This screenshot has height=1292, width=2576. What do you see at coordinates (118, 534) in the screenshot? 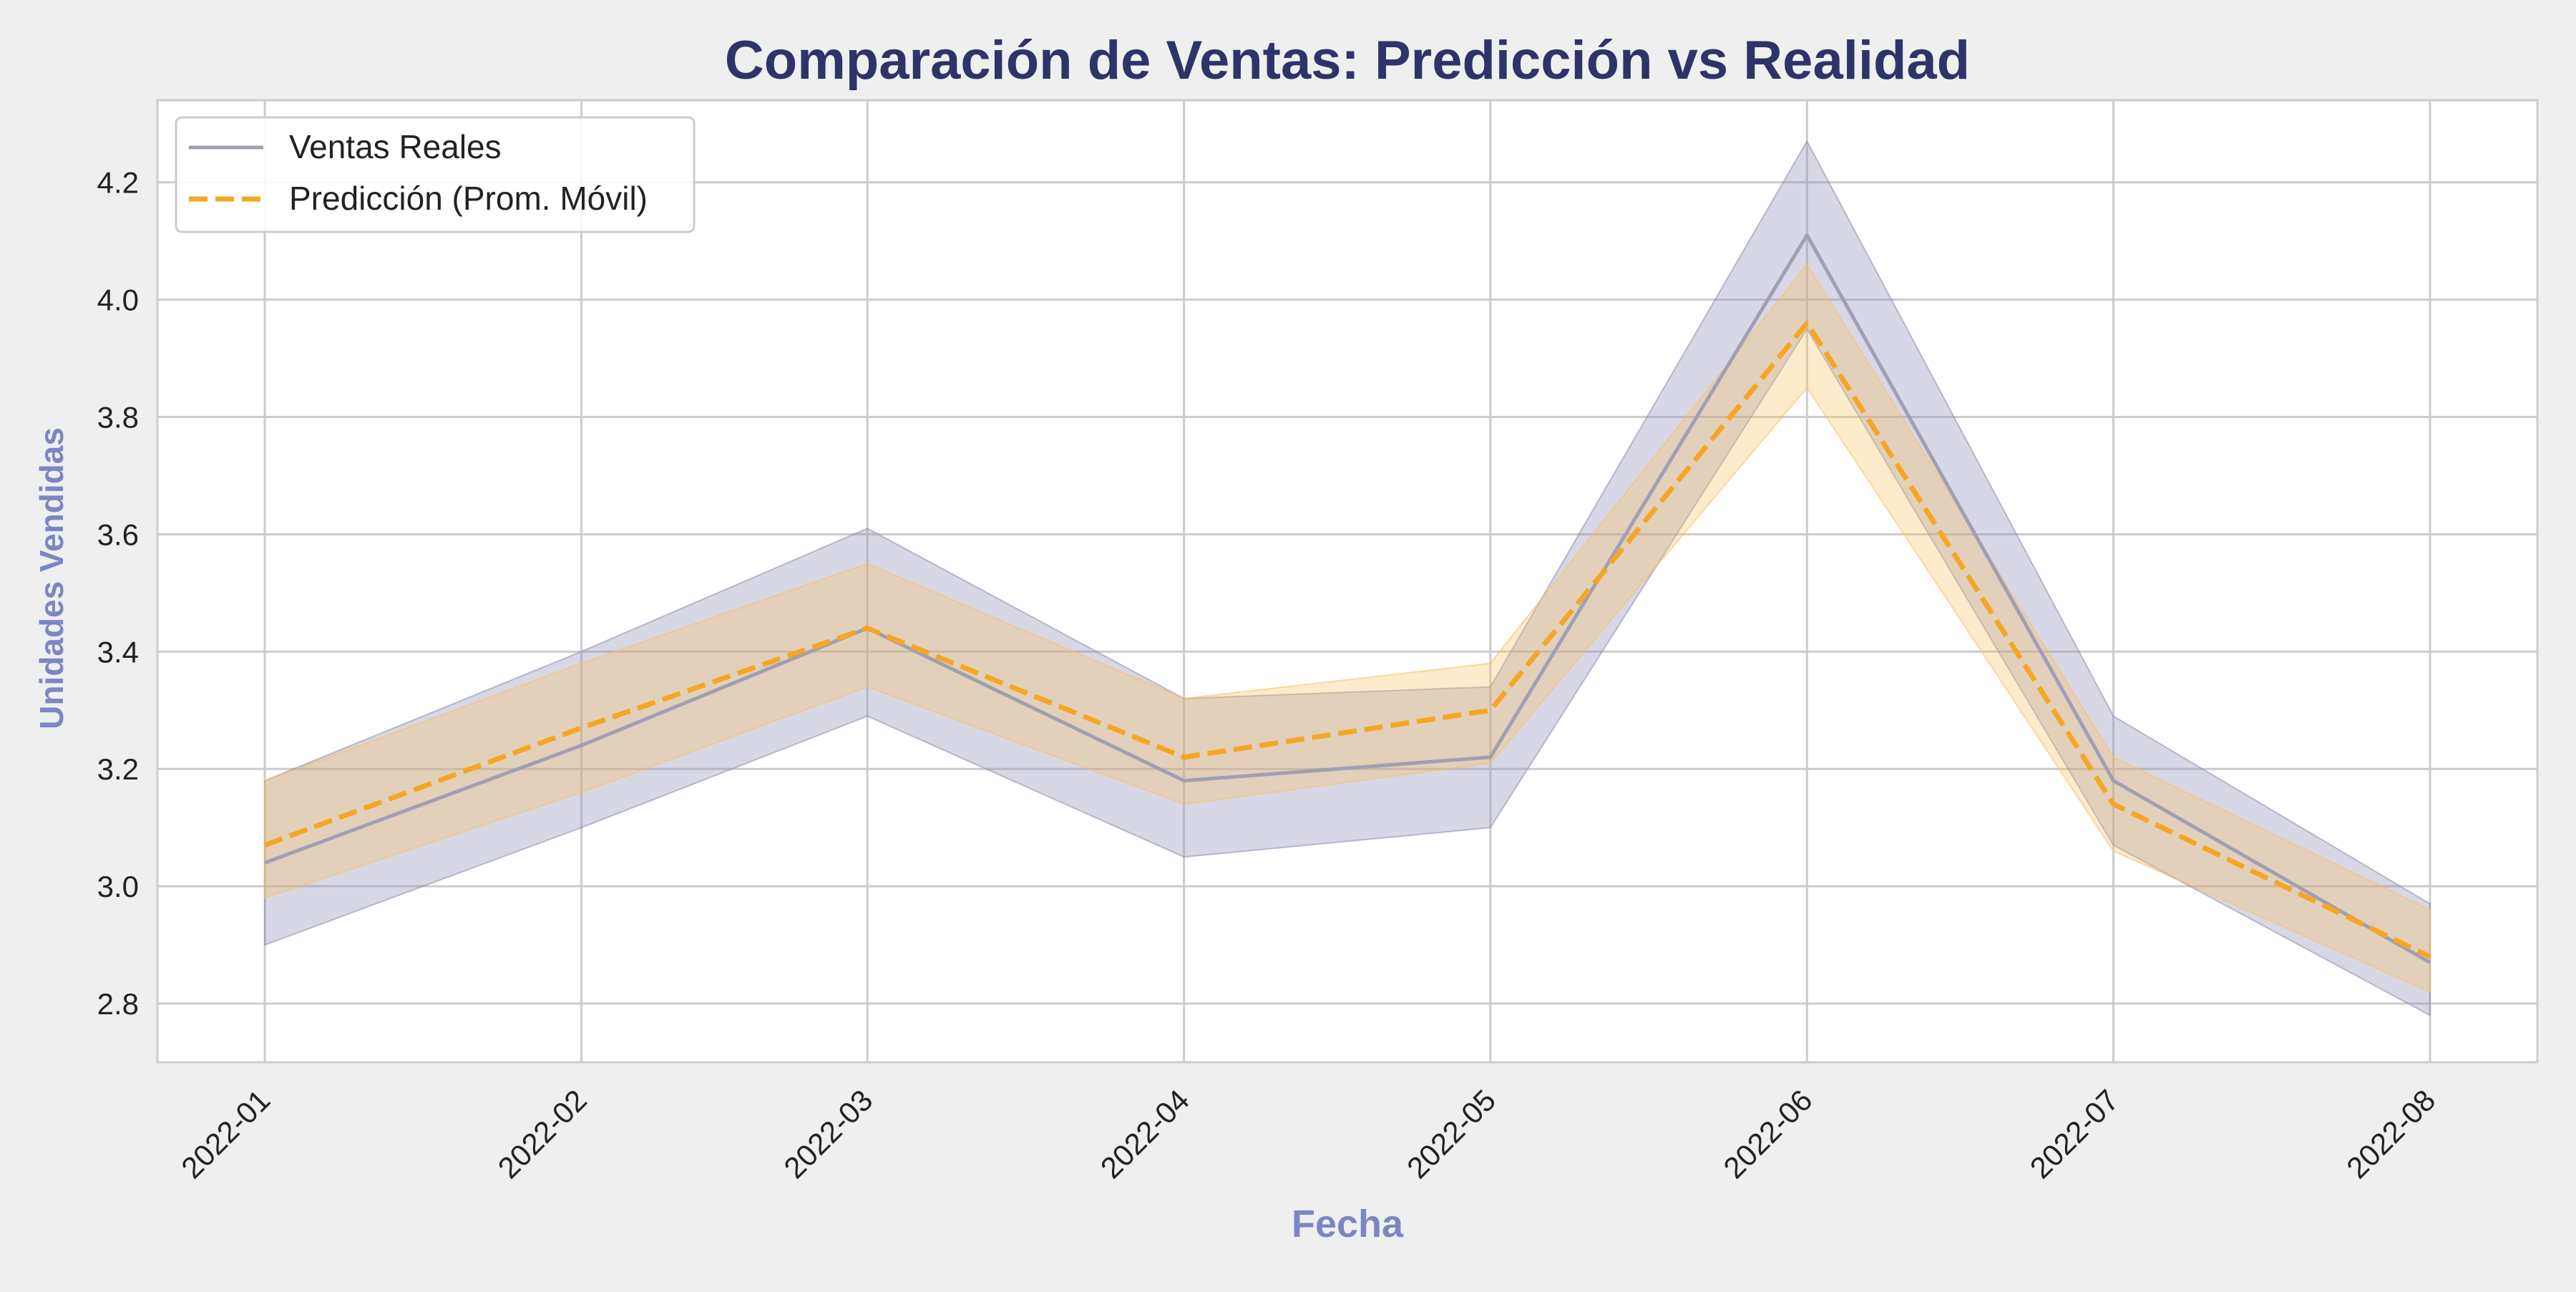
I see `y-tick-label: 3.6` at bounding box center [118, 534].